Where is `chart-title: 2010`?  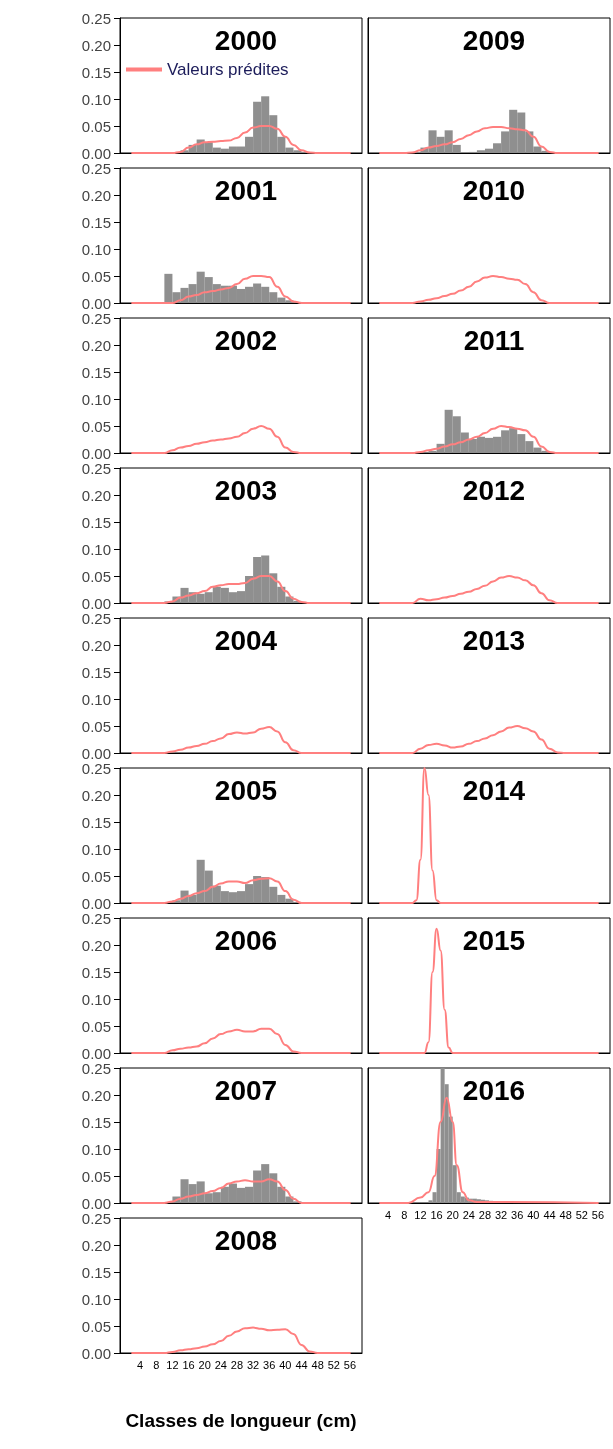 chart-title: 2010 is located at coordinates (494, 190).